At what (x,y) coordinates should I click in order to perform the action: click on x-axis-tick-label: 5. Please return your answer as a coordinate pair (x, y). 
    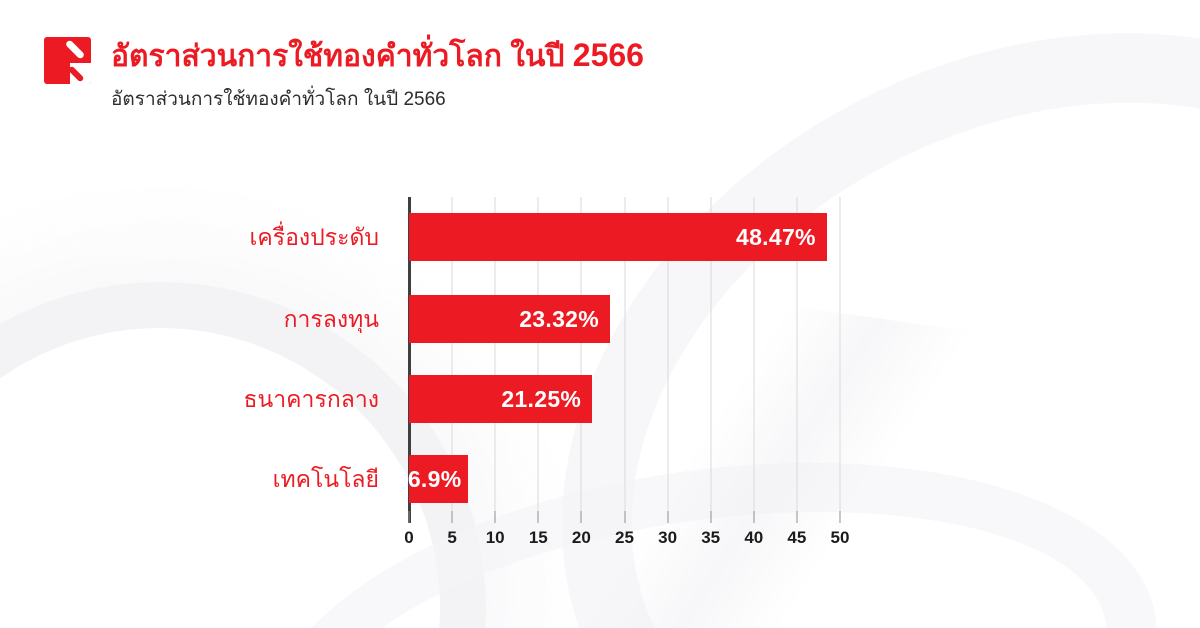
    Looking at the image, I should click on (452, 537).